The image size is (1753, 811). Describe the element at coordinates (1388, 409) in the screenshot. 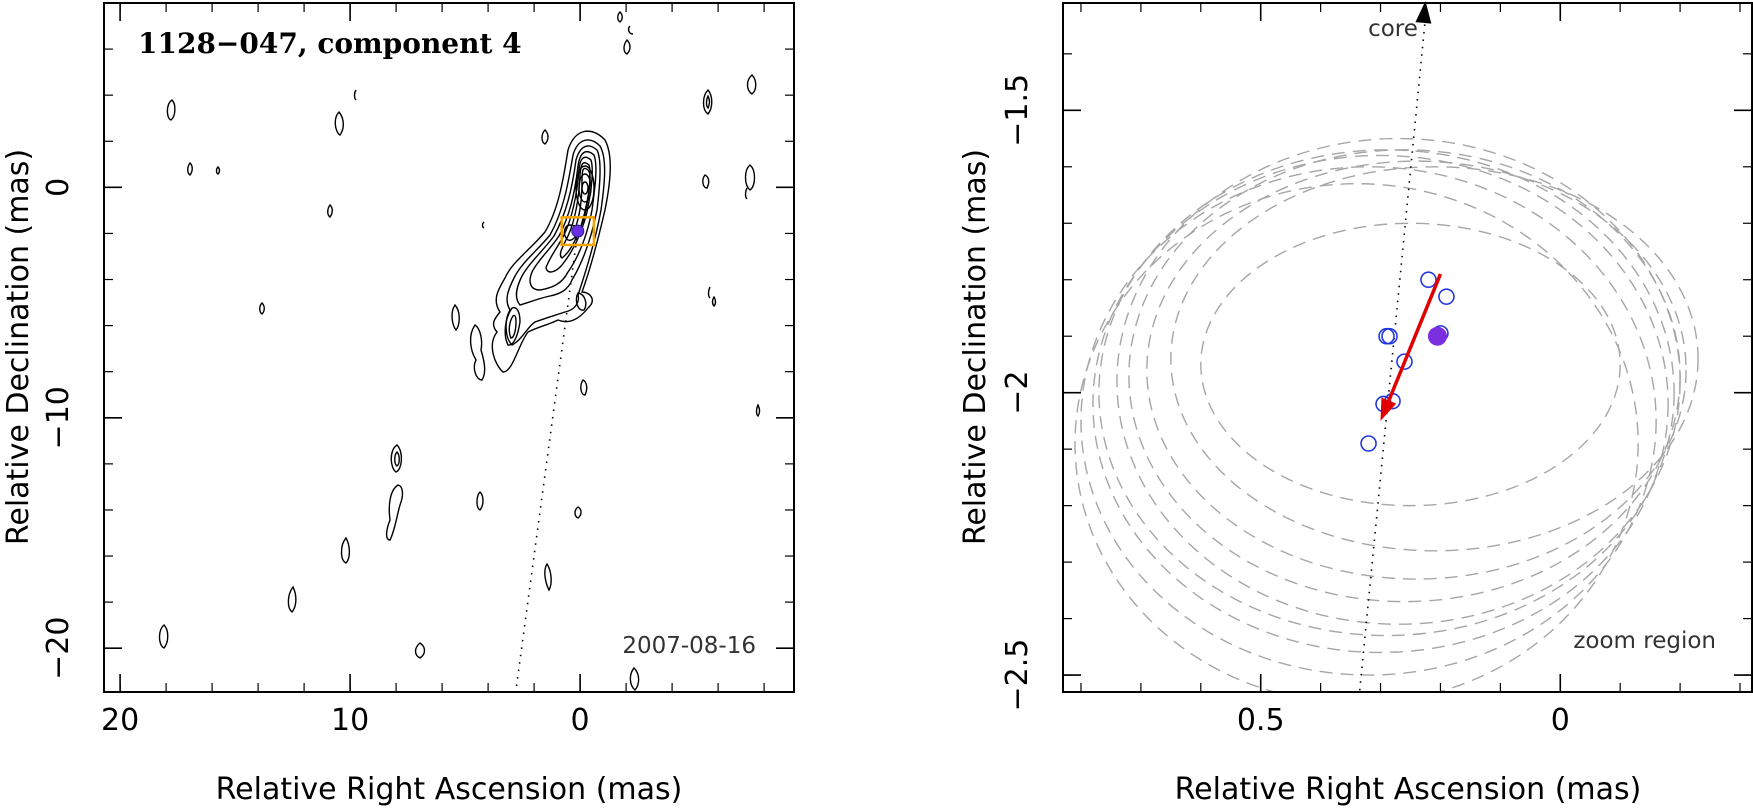

I see `motion-vector-arrowhead` at that location.